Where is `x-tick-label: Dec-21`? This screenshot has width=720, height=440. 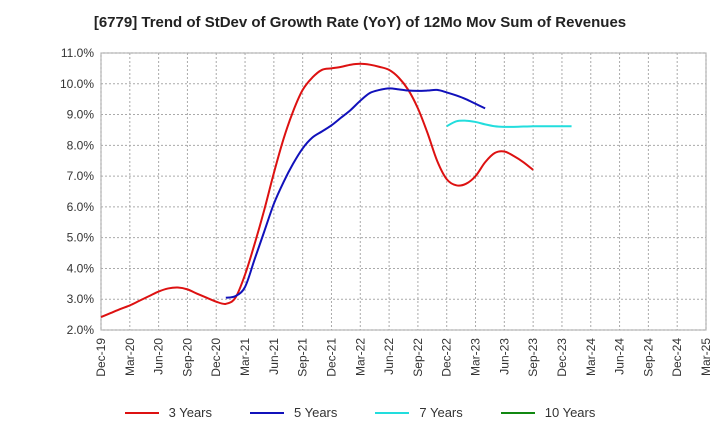 x-tick-label: Dec-21 is located at coordinates (331, 357).